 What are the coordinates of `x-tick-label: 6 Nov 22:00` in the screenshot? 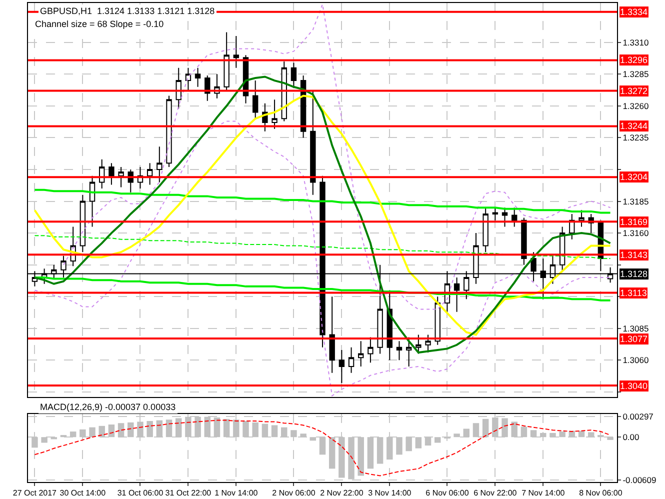 It's located at (496, 493).